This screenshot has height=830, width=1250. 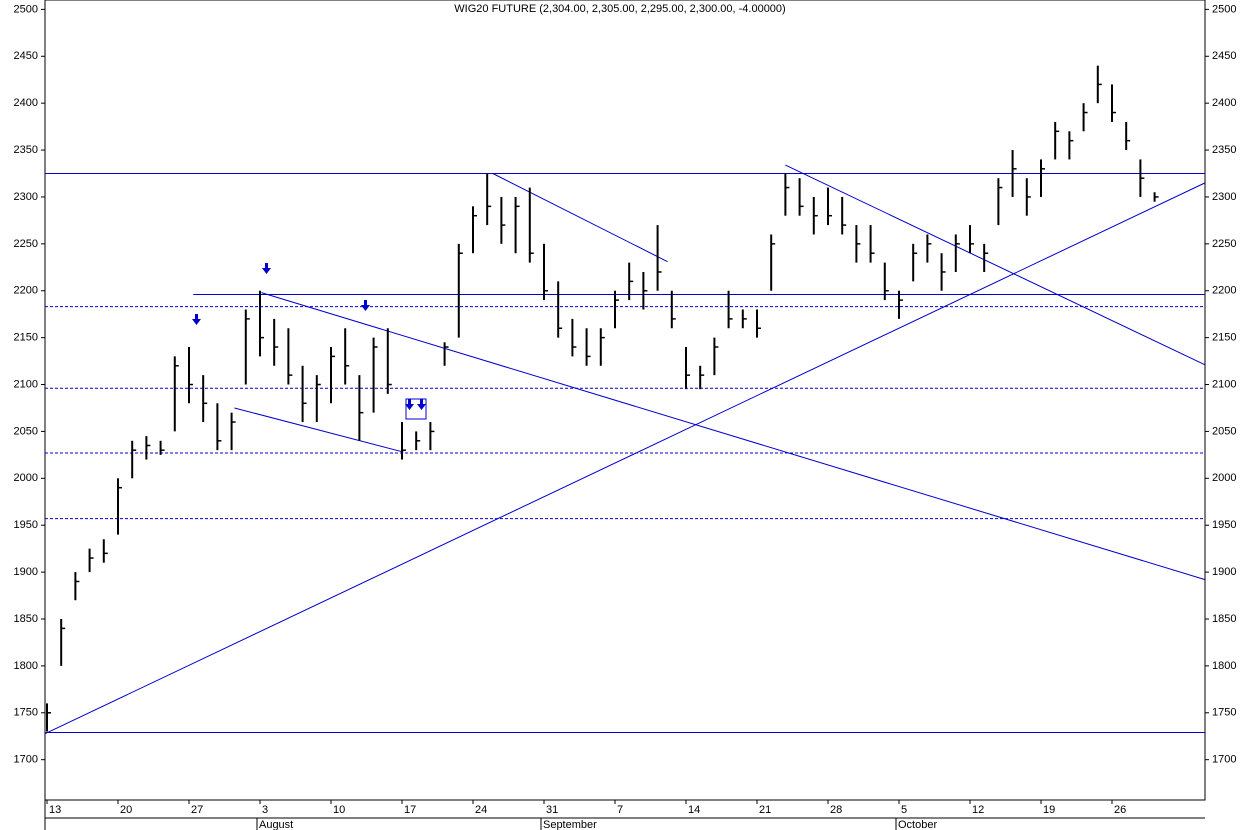 I want to click on month-label: October, so click(x=917, y=824).